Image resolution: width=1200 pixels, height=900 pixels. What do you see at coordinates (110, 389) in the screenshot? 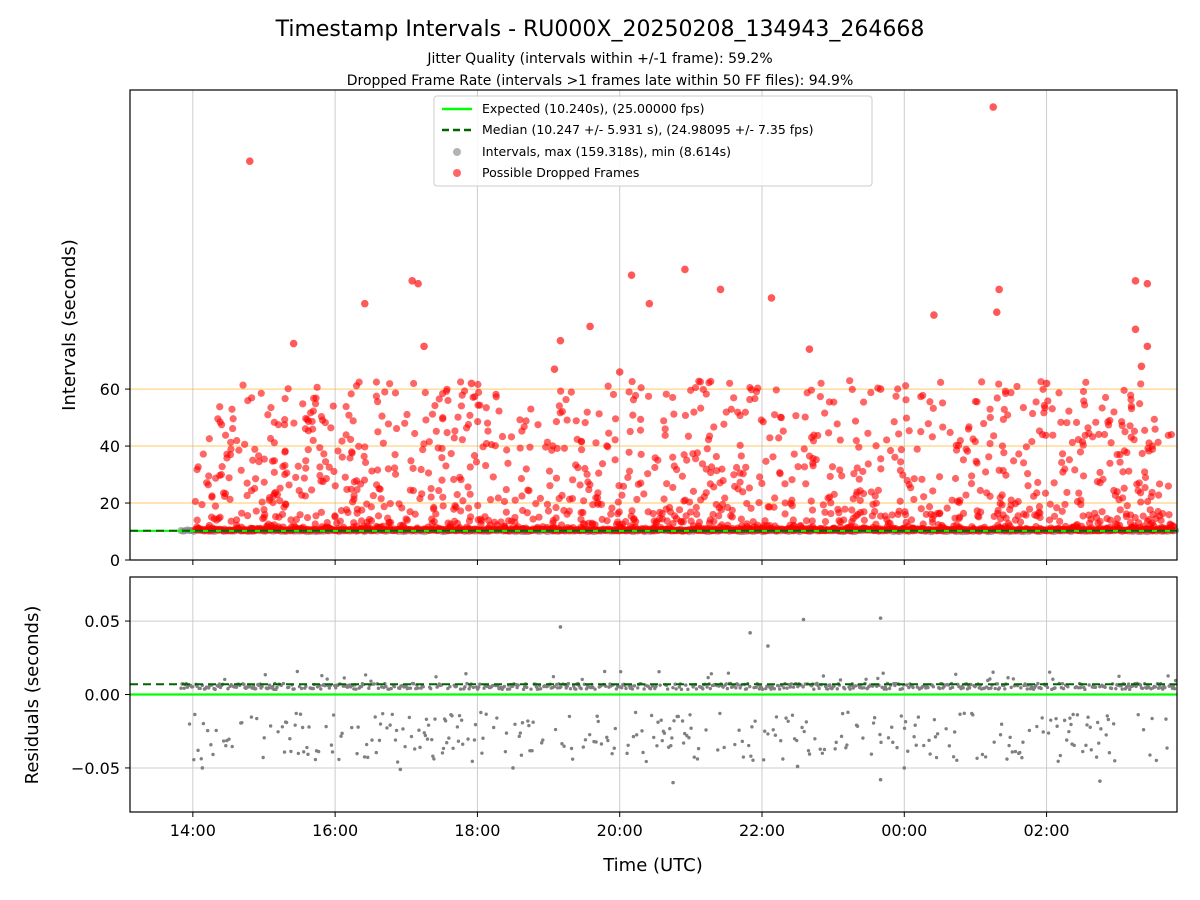
I see `y-tick-label: 60` at bounding box center [110, 389].